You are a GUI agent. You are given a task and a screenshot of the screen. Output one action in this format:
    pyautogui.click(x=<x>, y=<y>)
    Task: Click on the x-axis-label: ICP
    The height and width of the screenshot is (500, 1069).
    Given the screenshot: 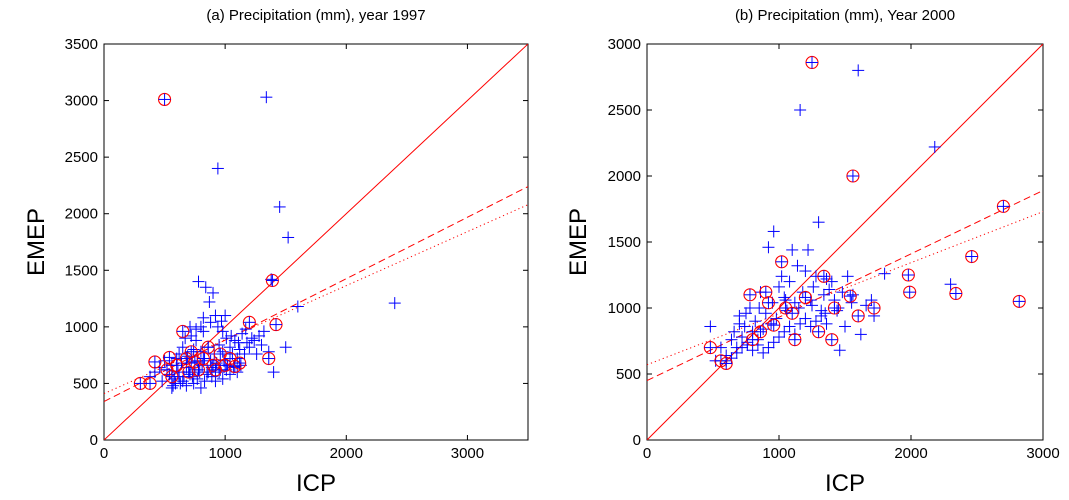 What is the action you would take?
    pyautogui.click(x=845, y=483)
    